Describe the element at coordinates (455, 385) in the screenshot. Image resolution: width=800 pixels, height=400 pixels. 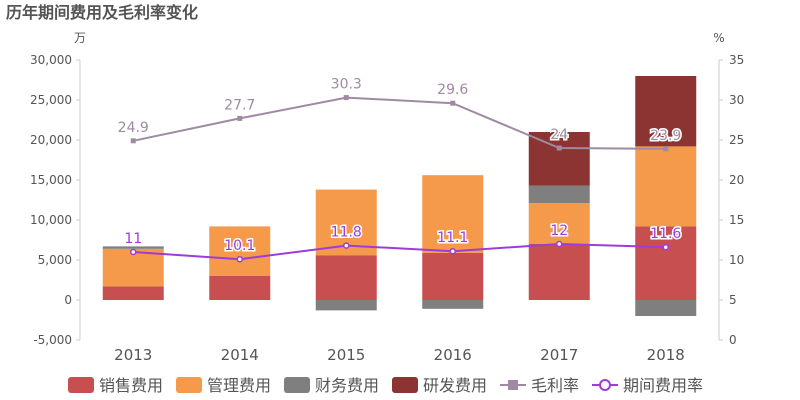
I see `legend-label: 研发费用` at that location.